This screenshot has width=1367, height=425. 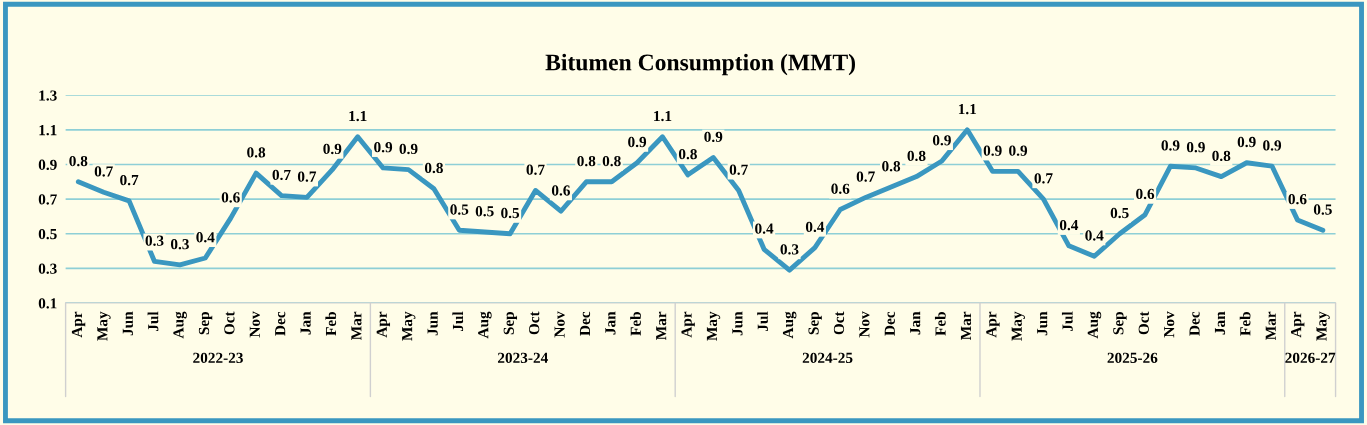 I want to click on text: 2024-25, so click(x=827, y=357).